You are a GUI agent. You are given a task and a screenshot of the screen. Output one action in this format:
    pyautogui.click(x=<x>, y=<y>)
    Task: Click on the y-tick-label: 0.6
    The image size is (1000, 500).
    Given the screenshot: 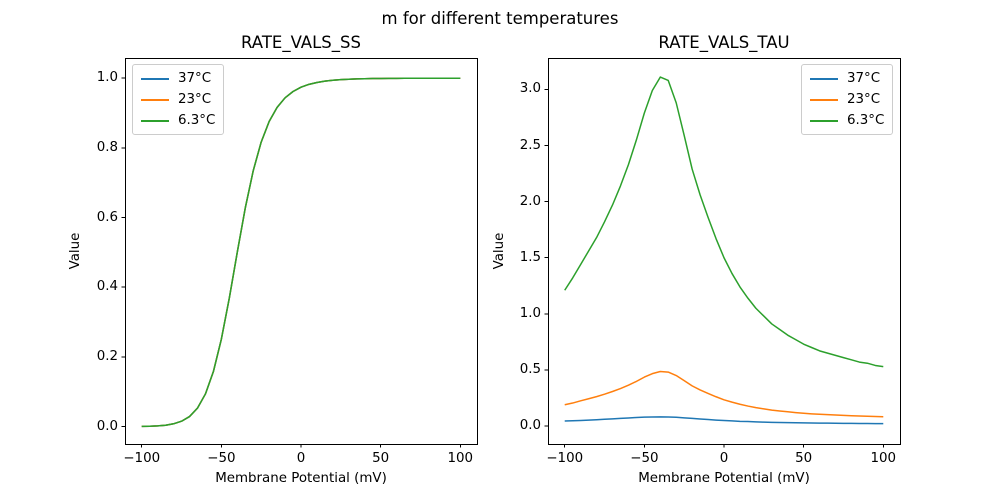 What is the action you would take?
    pyautogui.click(x=107, y=217)
    